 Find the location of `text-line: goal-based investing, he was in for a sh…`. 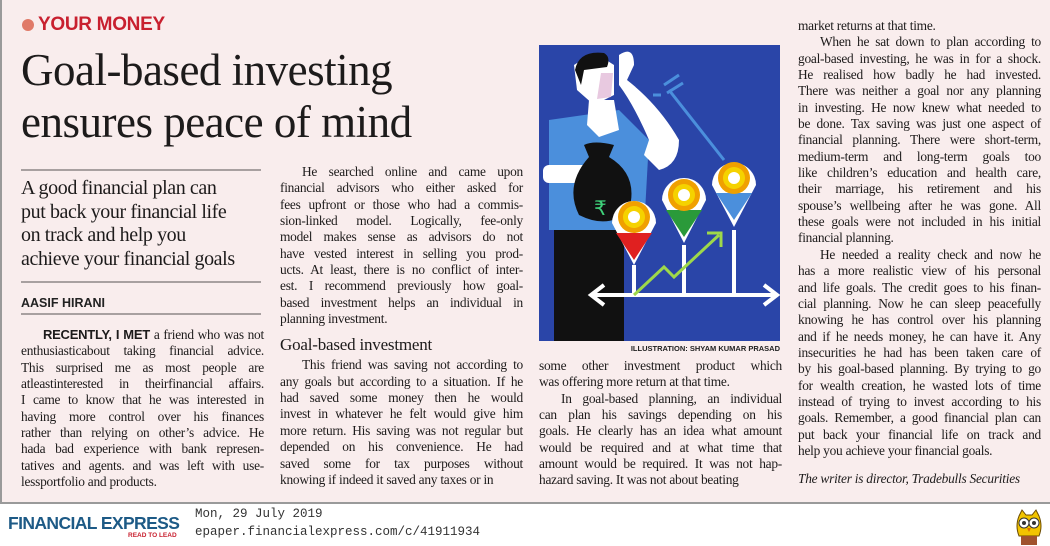

text-line: goal-based investing, he was in for a sh… is located at coordinates (919, 58).